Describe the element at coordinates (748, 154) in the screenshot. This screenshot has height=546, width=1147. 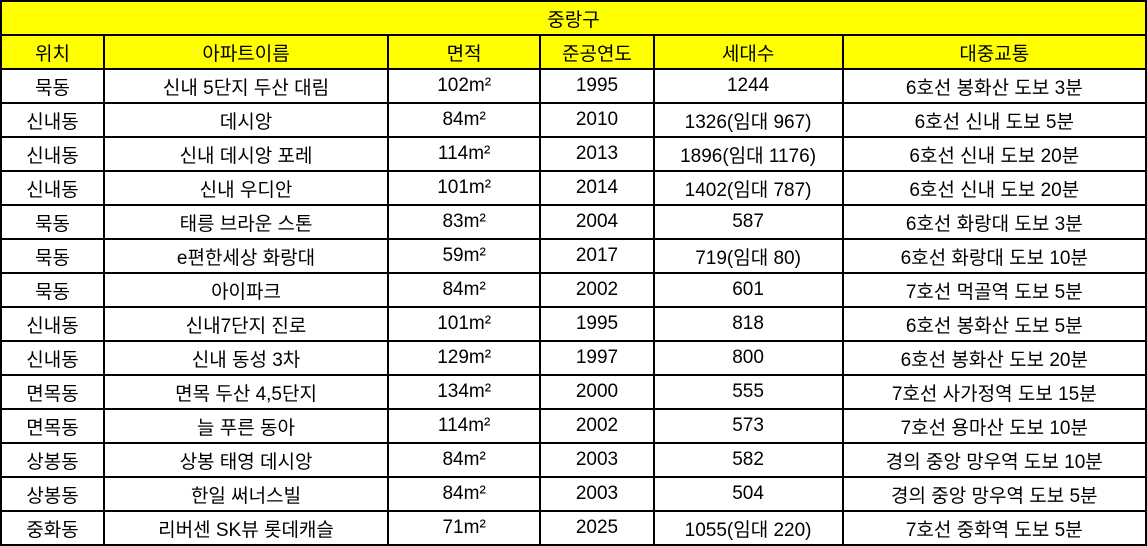
I see `cell-households: 1896(임대 1176)` at that location.